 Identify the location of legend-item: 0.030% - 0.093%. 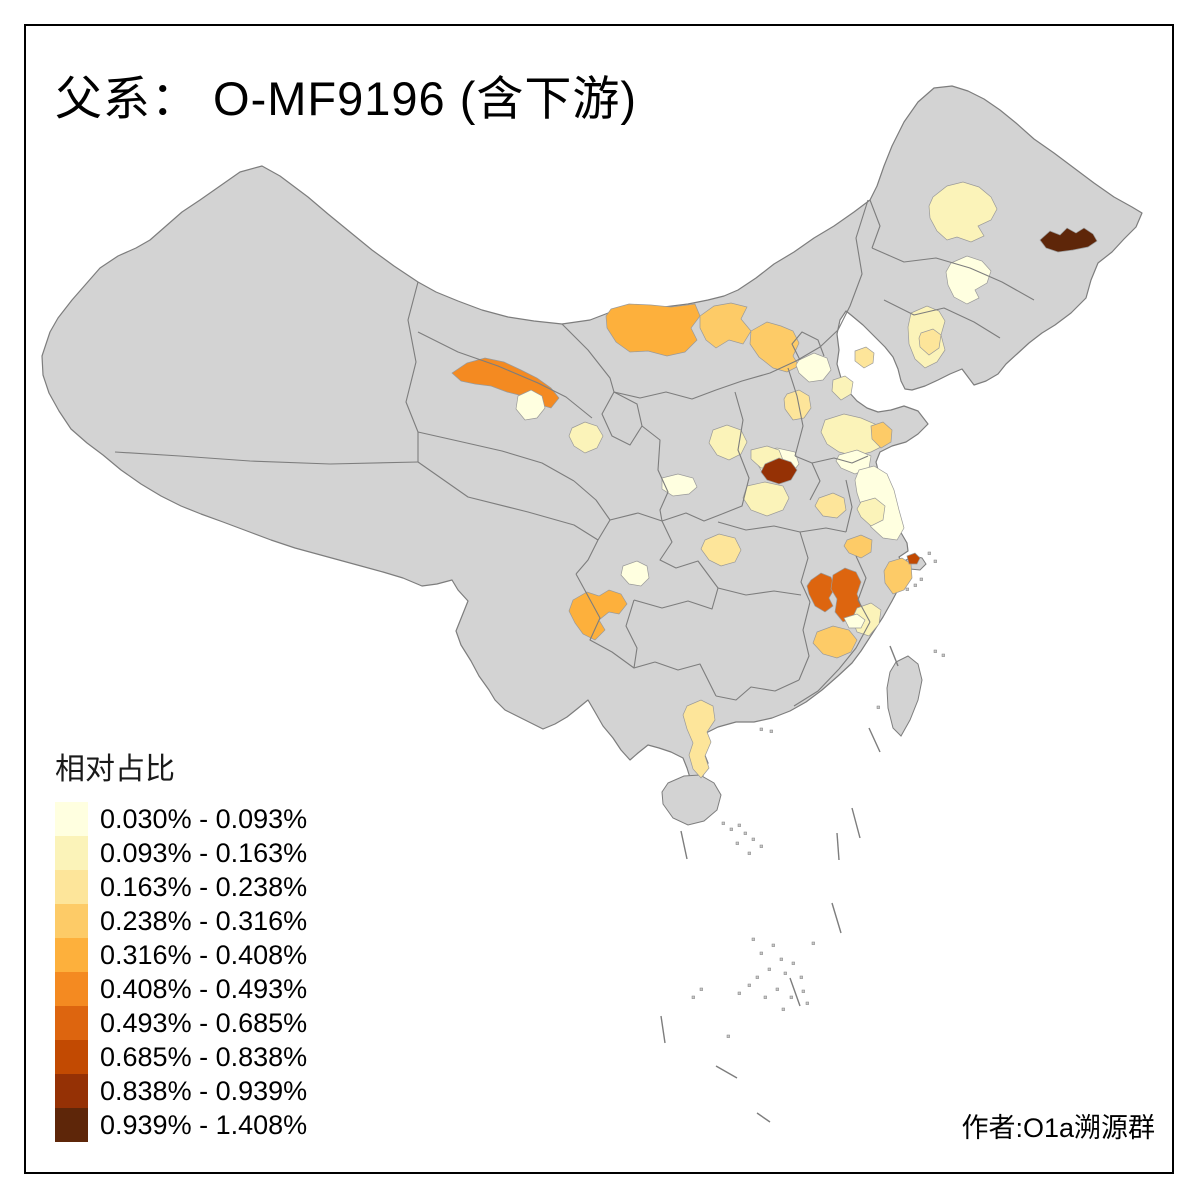
(181, 819).